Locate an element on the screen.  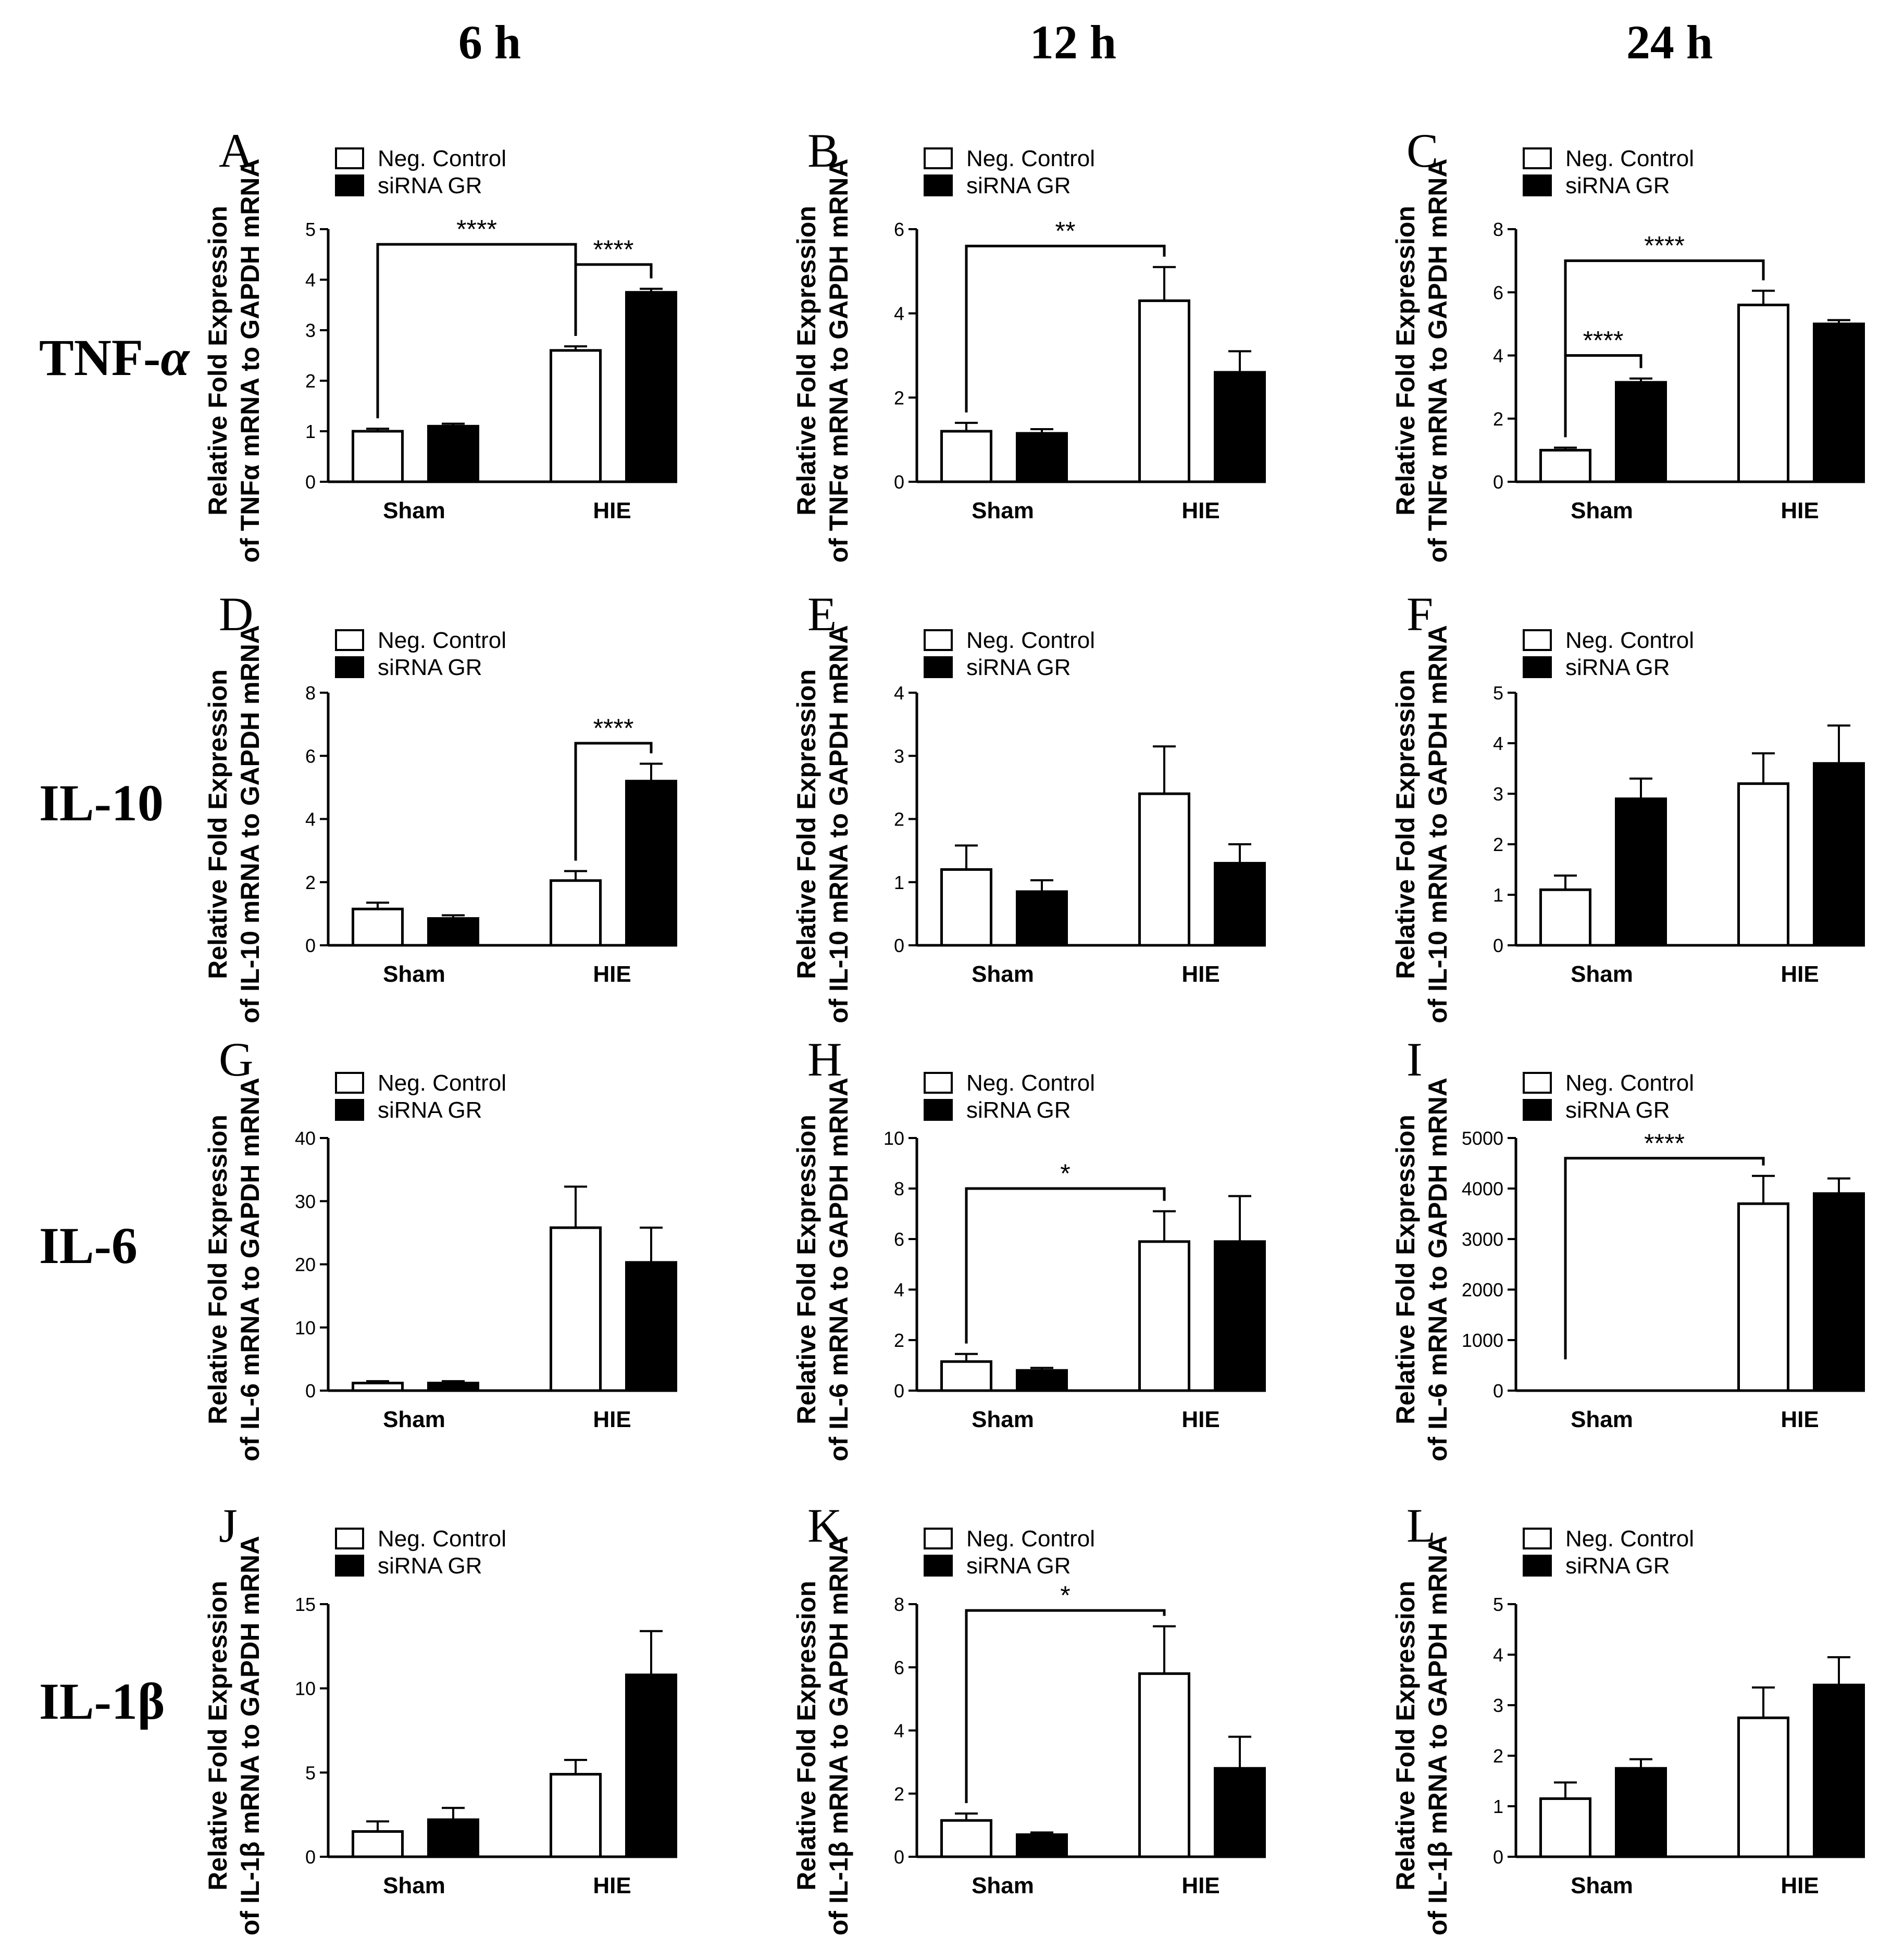
panel-letter: I is located at coordinates (1415, 1059).